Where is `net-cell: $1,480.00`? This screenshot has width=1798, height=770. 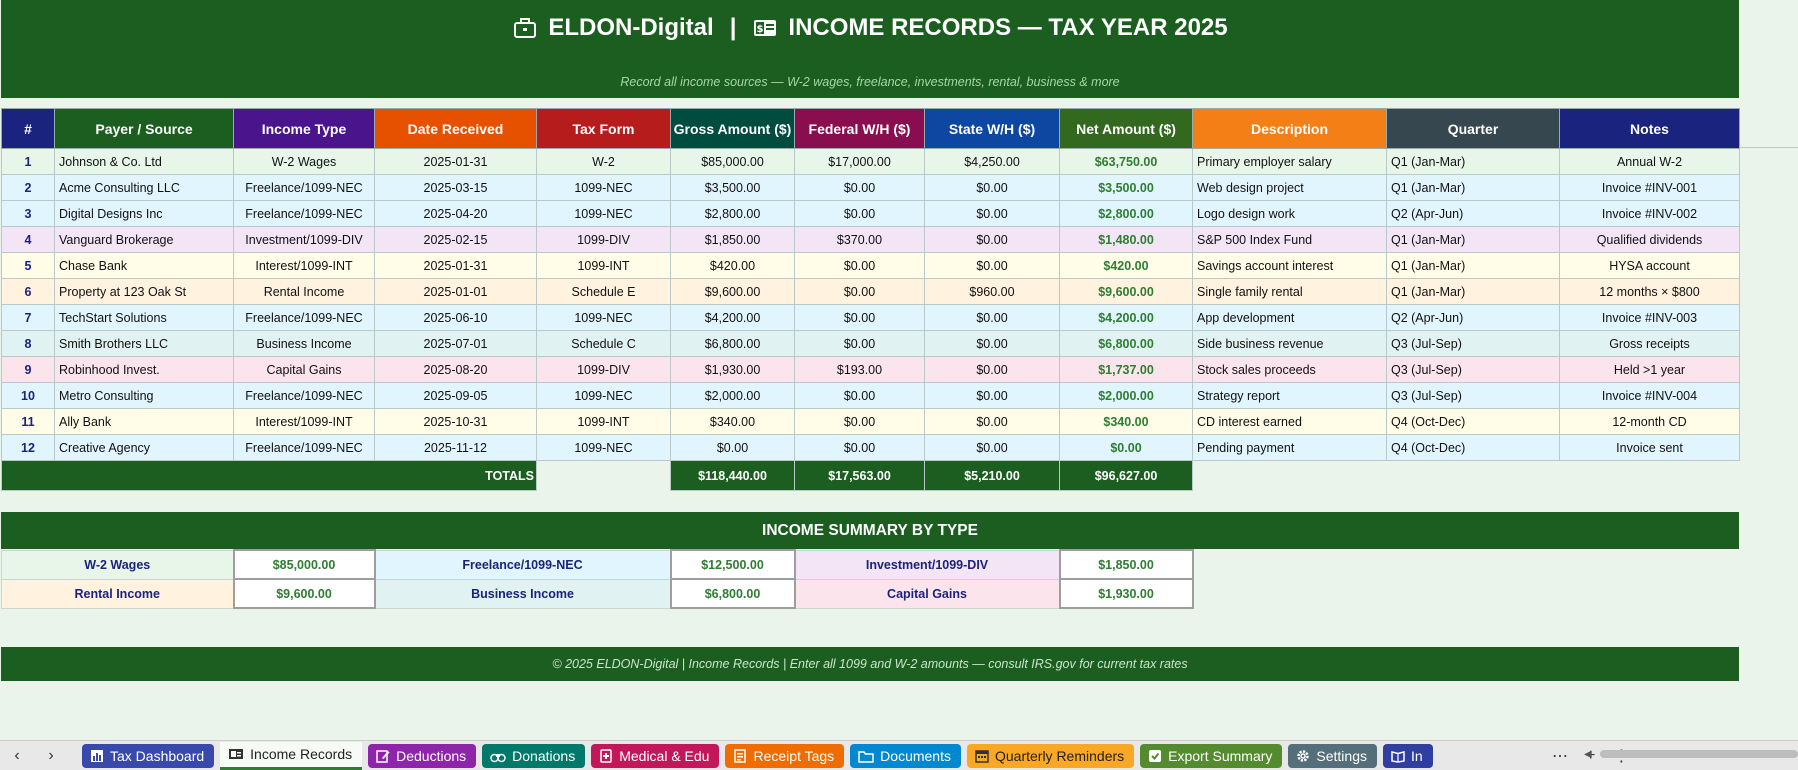
net-cell: $1,480.00 is located at coordinates (1126, 239).